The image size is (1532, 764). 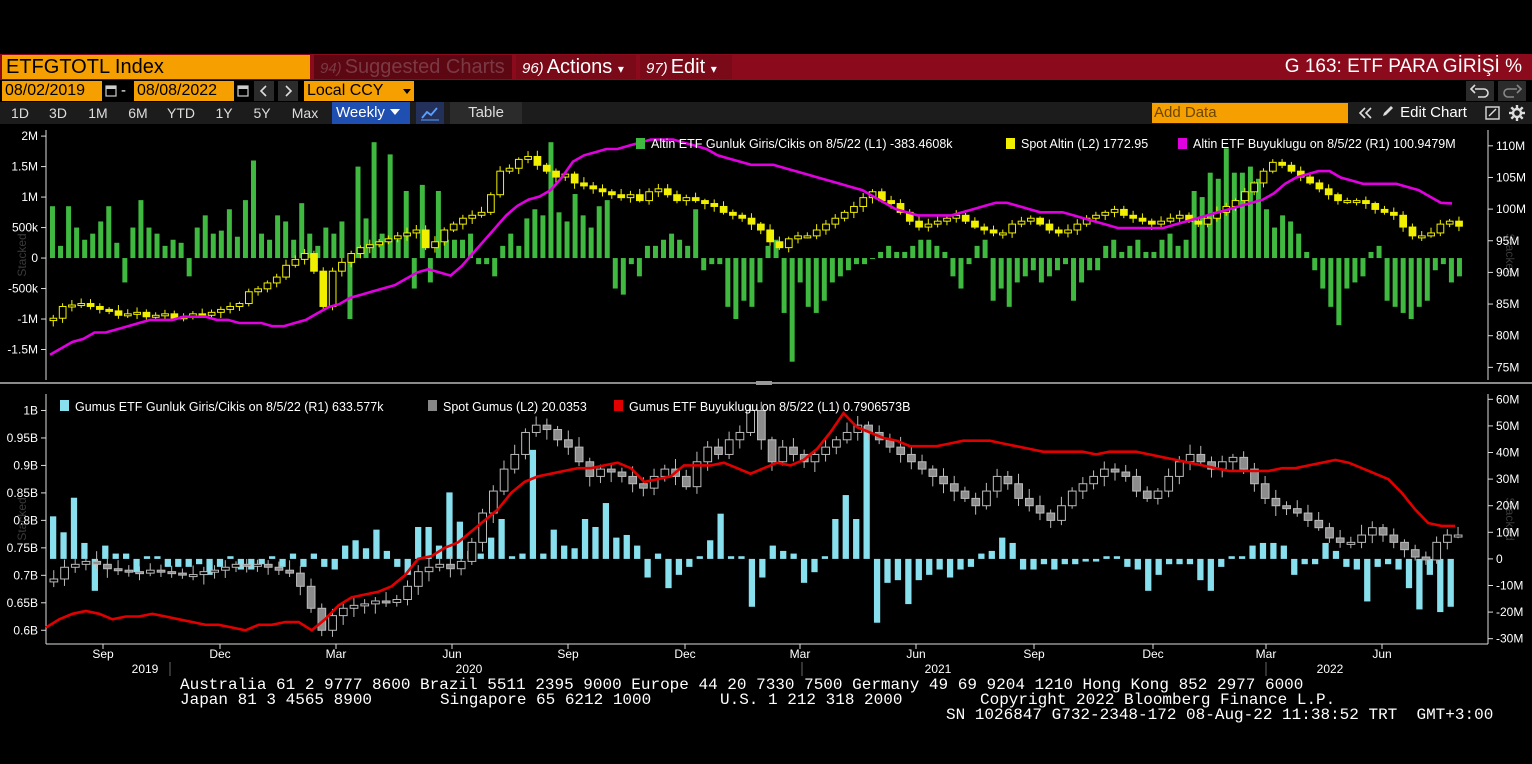 I want to click on edit-chart-button: Edit Chart, so click(x=1430, y=113).